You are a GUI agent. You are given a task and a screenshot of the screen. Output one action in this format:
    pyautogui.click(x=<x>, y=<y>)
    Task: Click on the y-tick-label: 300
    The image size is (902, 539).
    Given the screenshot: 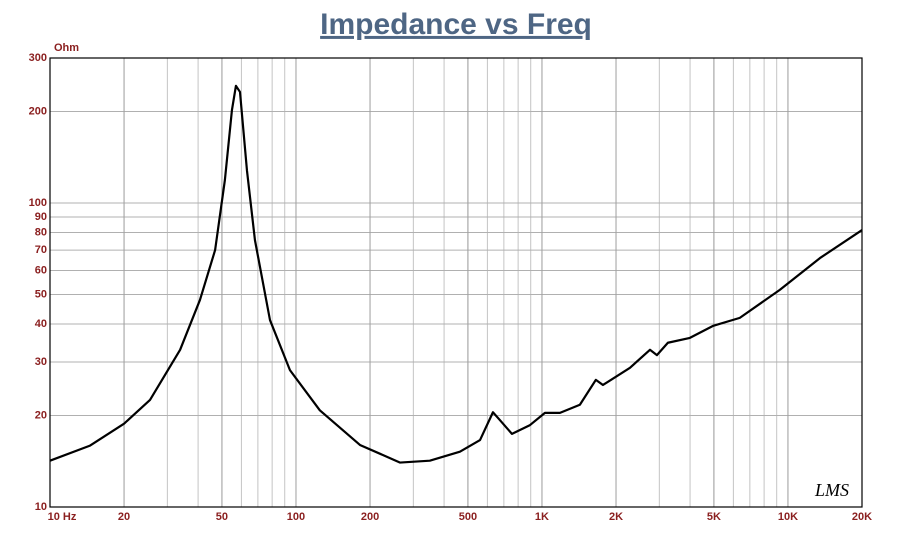 What is the action you would take?
    pyautogui.click(x=38, y=58)
    